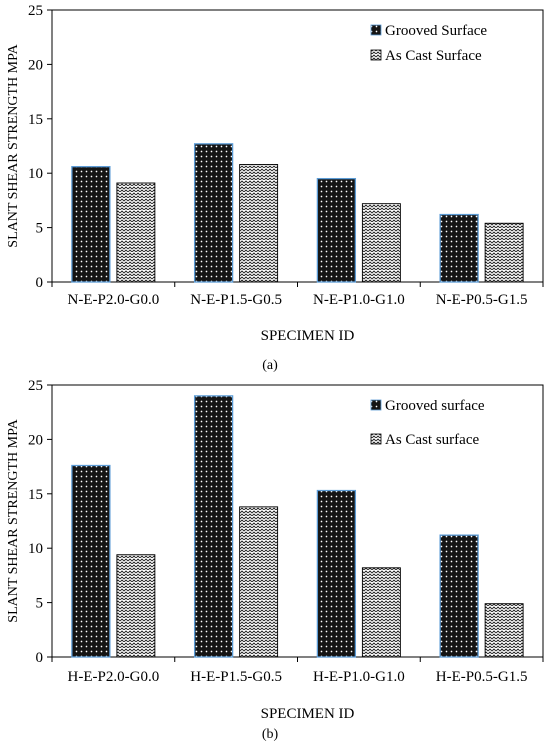 The image size is (550, 747). Describe the element at coordinates (482, 300) in the screenshot. I see `x-tick-label: N-E-P0.5-G1.5` at that location.